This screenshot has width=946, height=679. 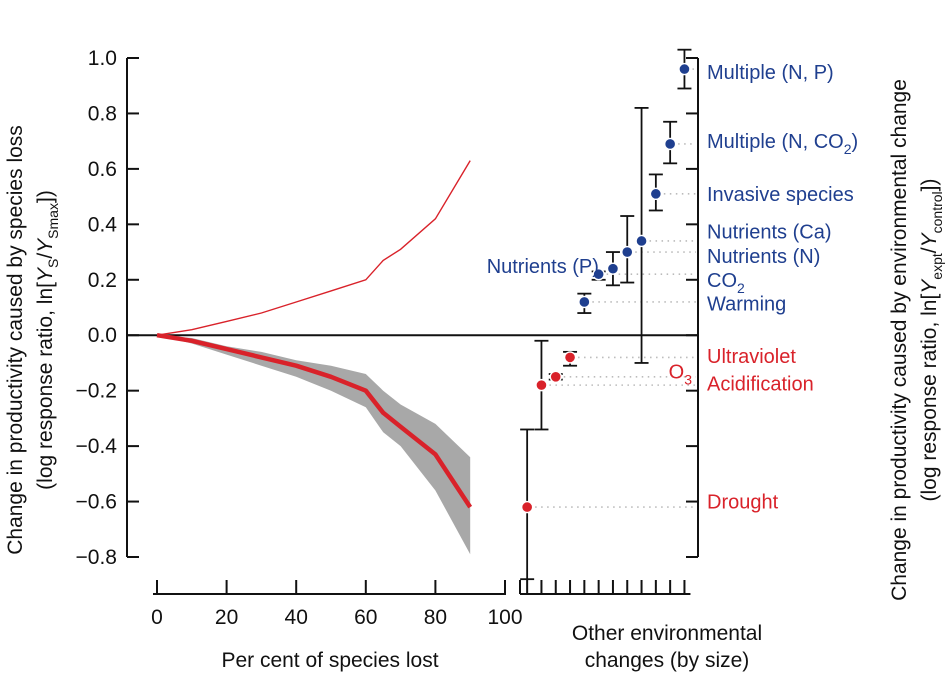 I want to click on env-label: Nutrients (N), so click(x=763, y=257).